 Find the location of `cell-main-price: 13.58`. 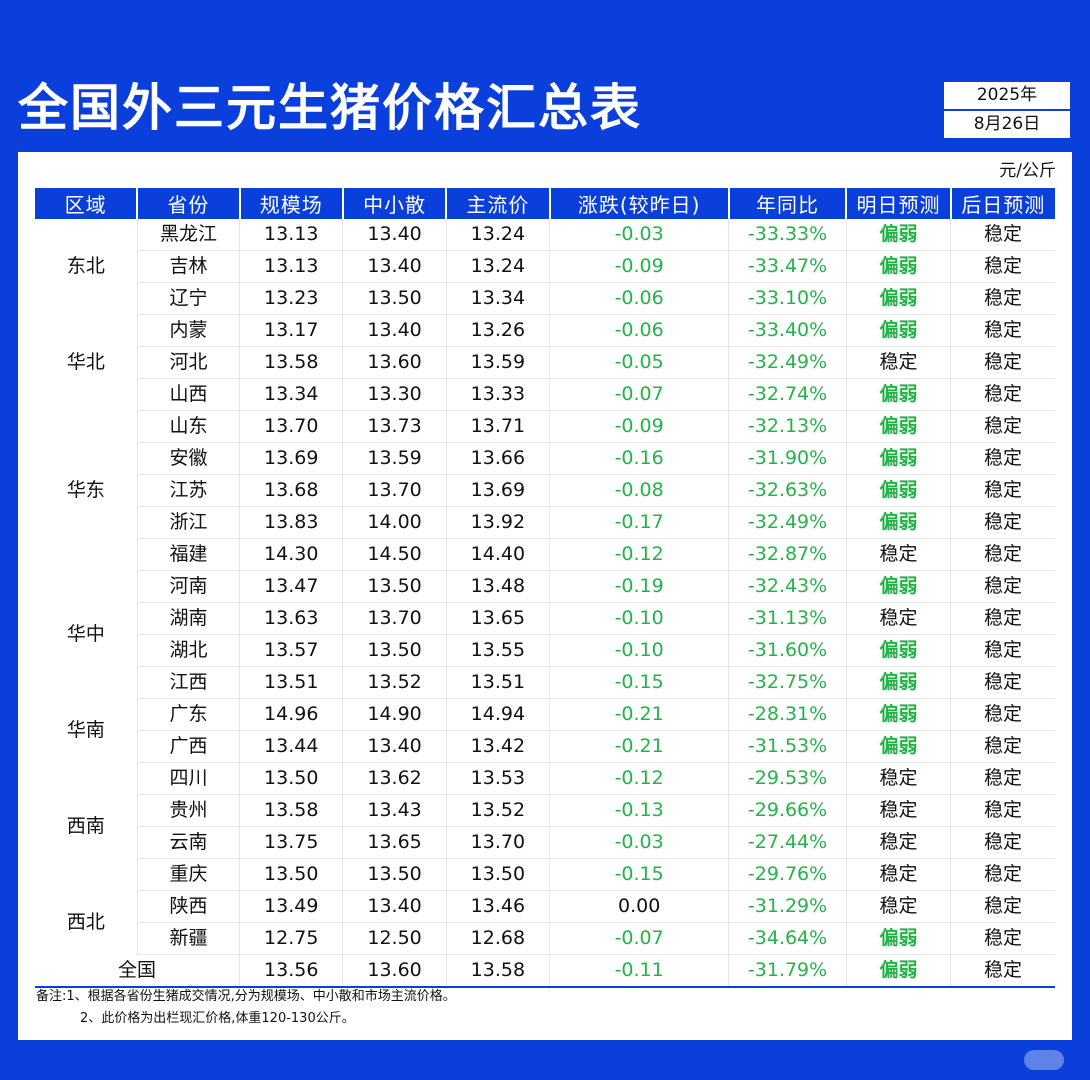

cell-main-price: 13.58 is located at coordinates (498, 971).